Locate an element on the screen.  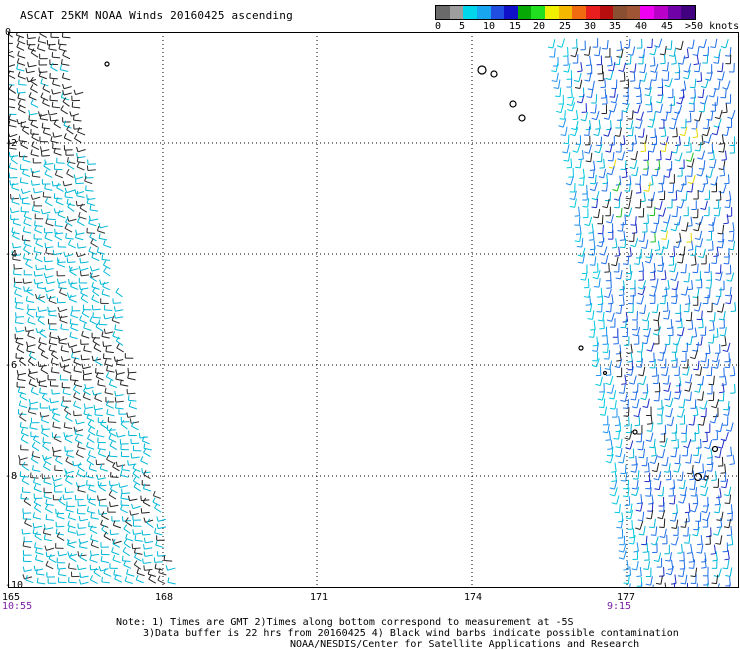
legend-label: 15 is located at coordinates (515, 26).